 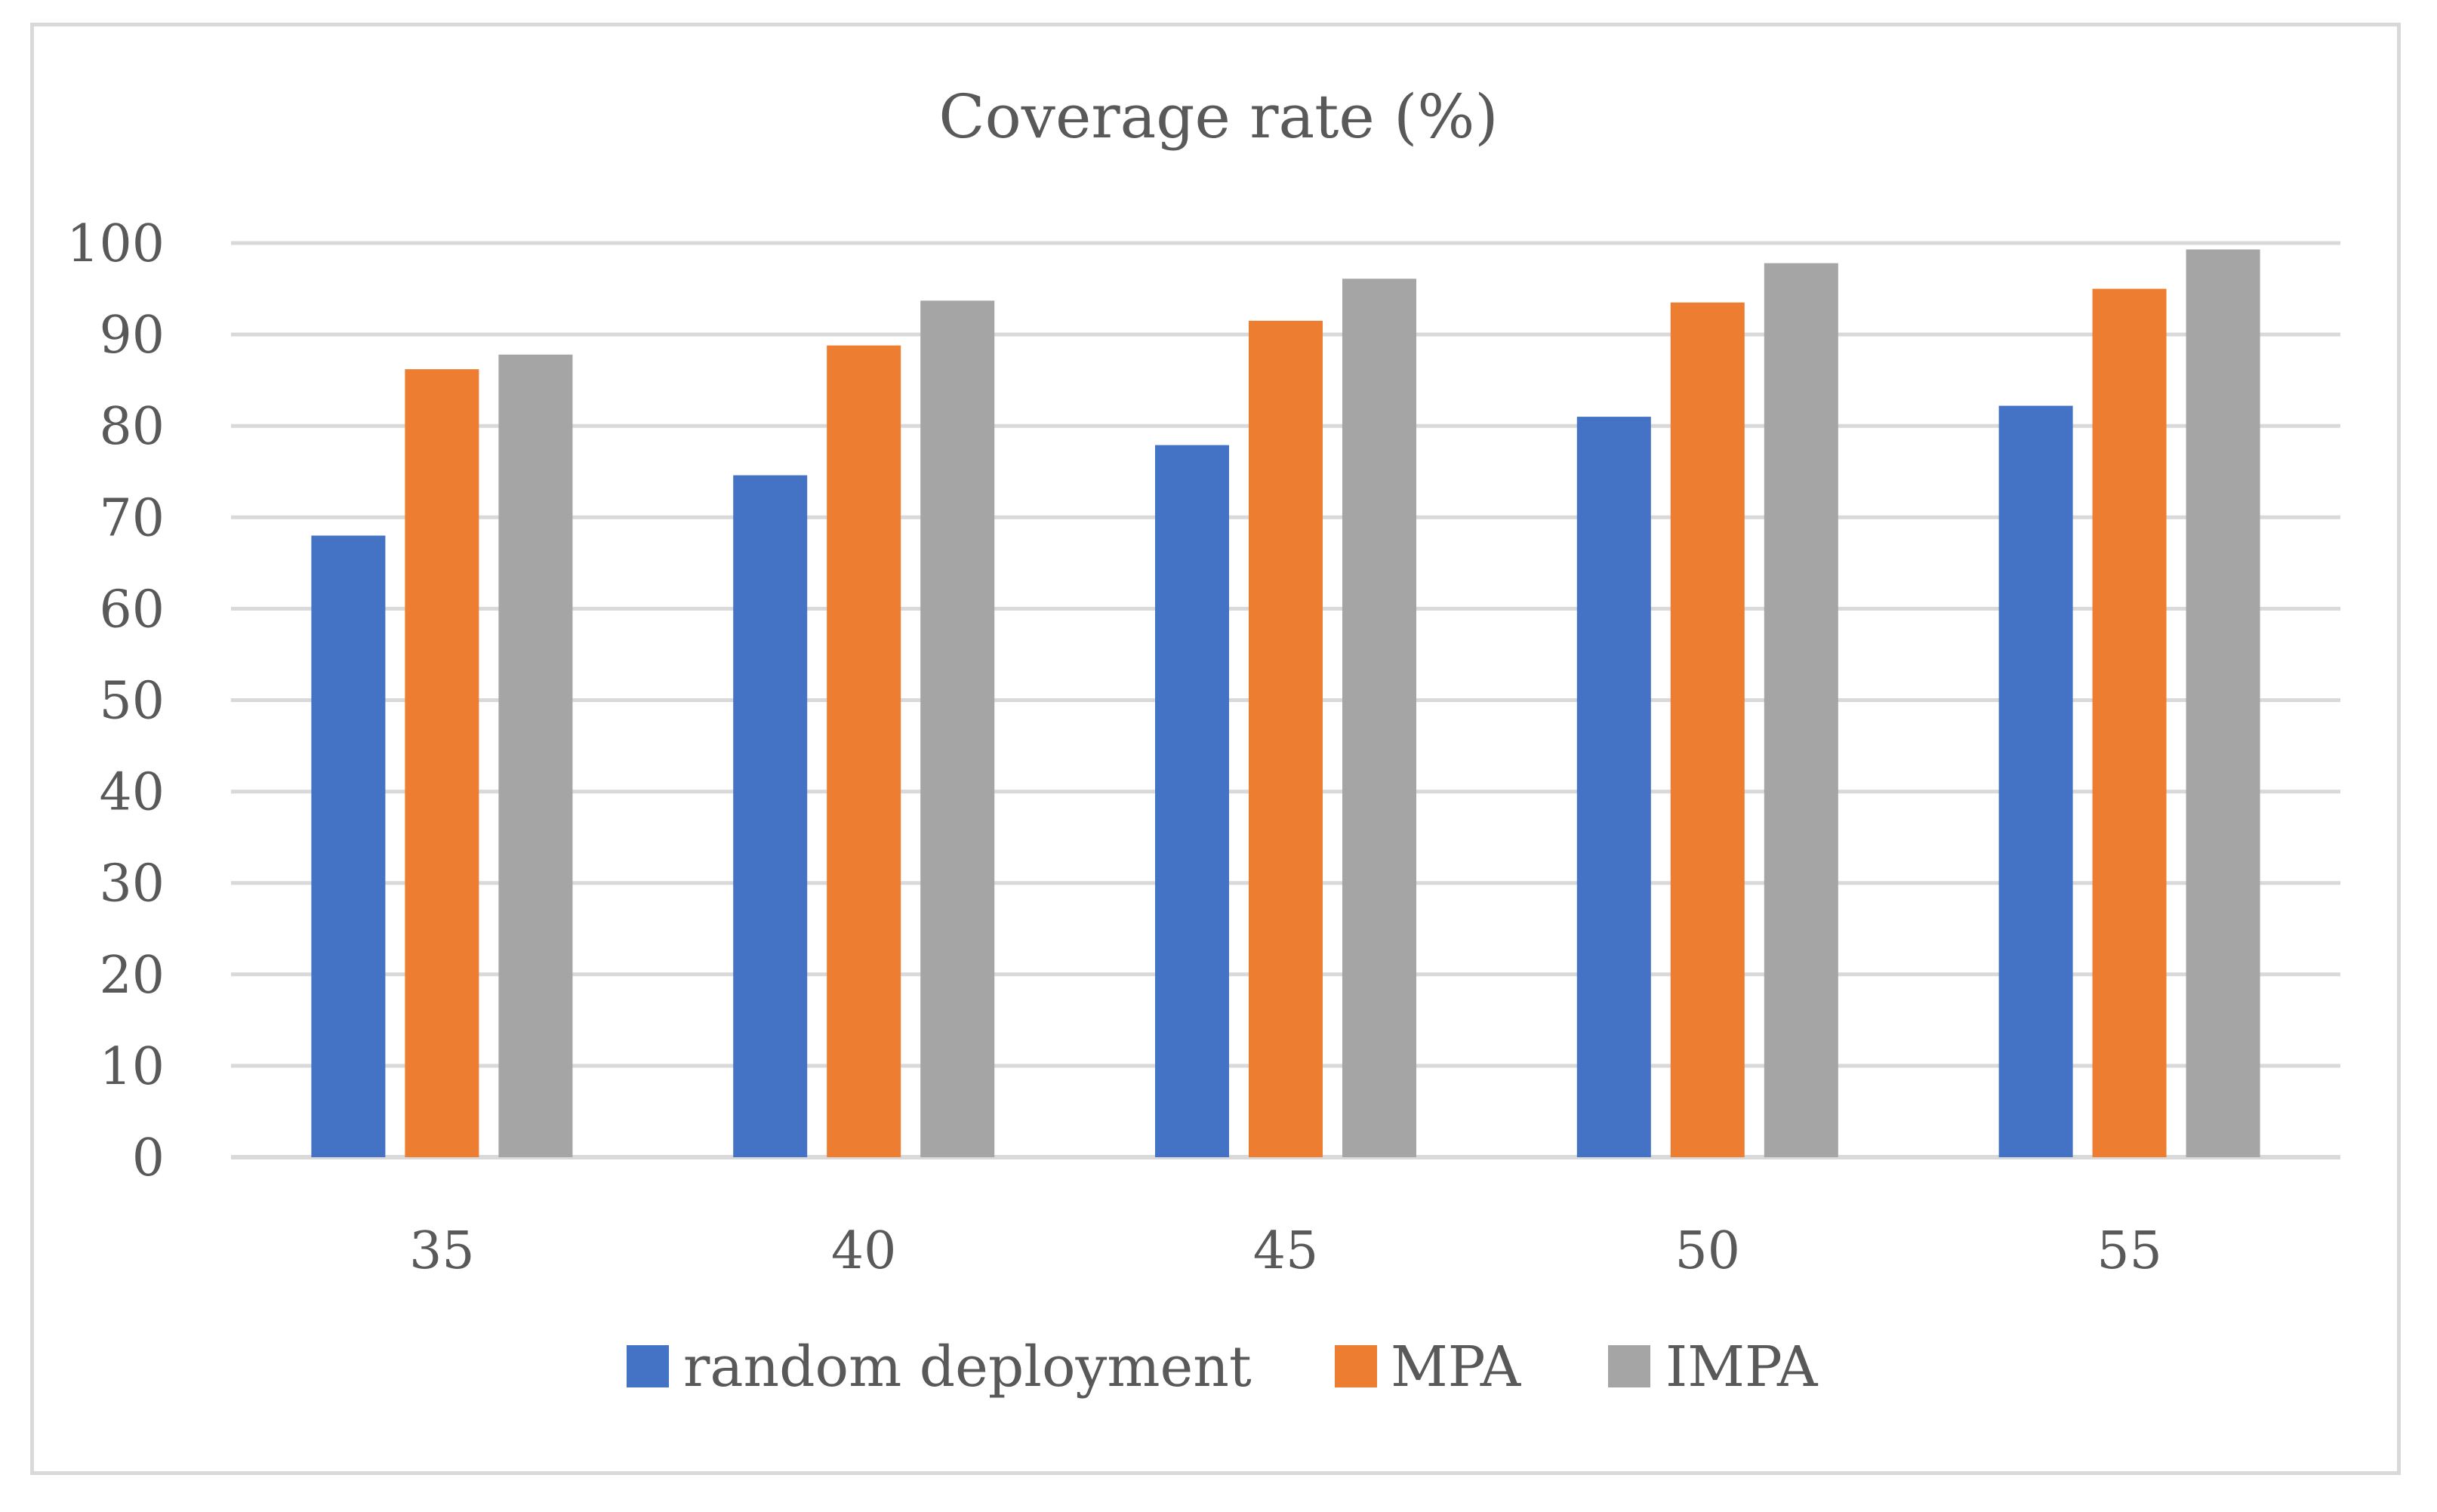 I want to click on x-tick-label: 55, so click(x=2129, y=1251).